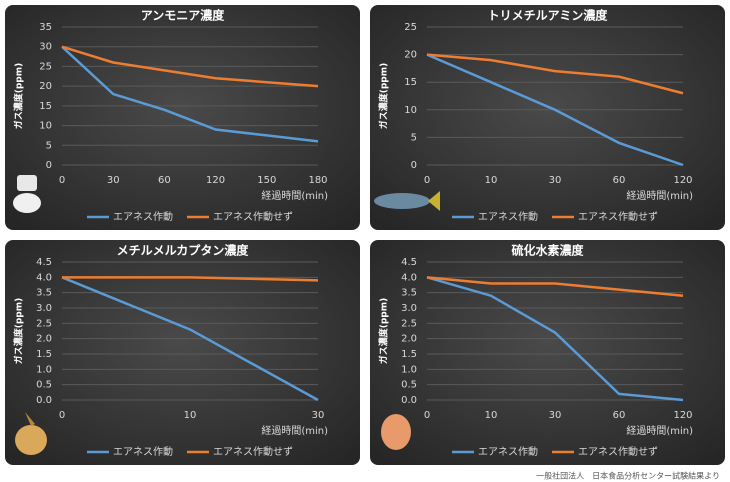 This screenshot has width=730, height=482. I want to click on toilet-icon, so click(27, 203).